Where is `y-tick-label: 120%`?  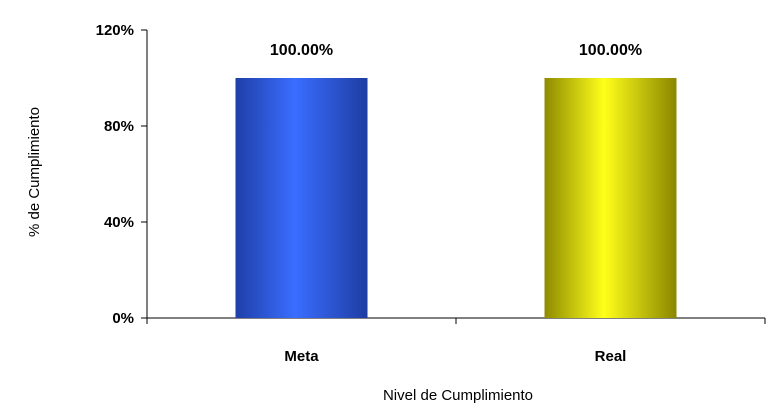
y-tick-label: 120% is located at coordinates (115, 30).